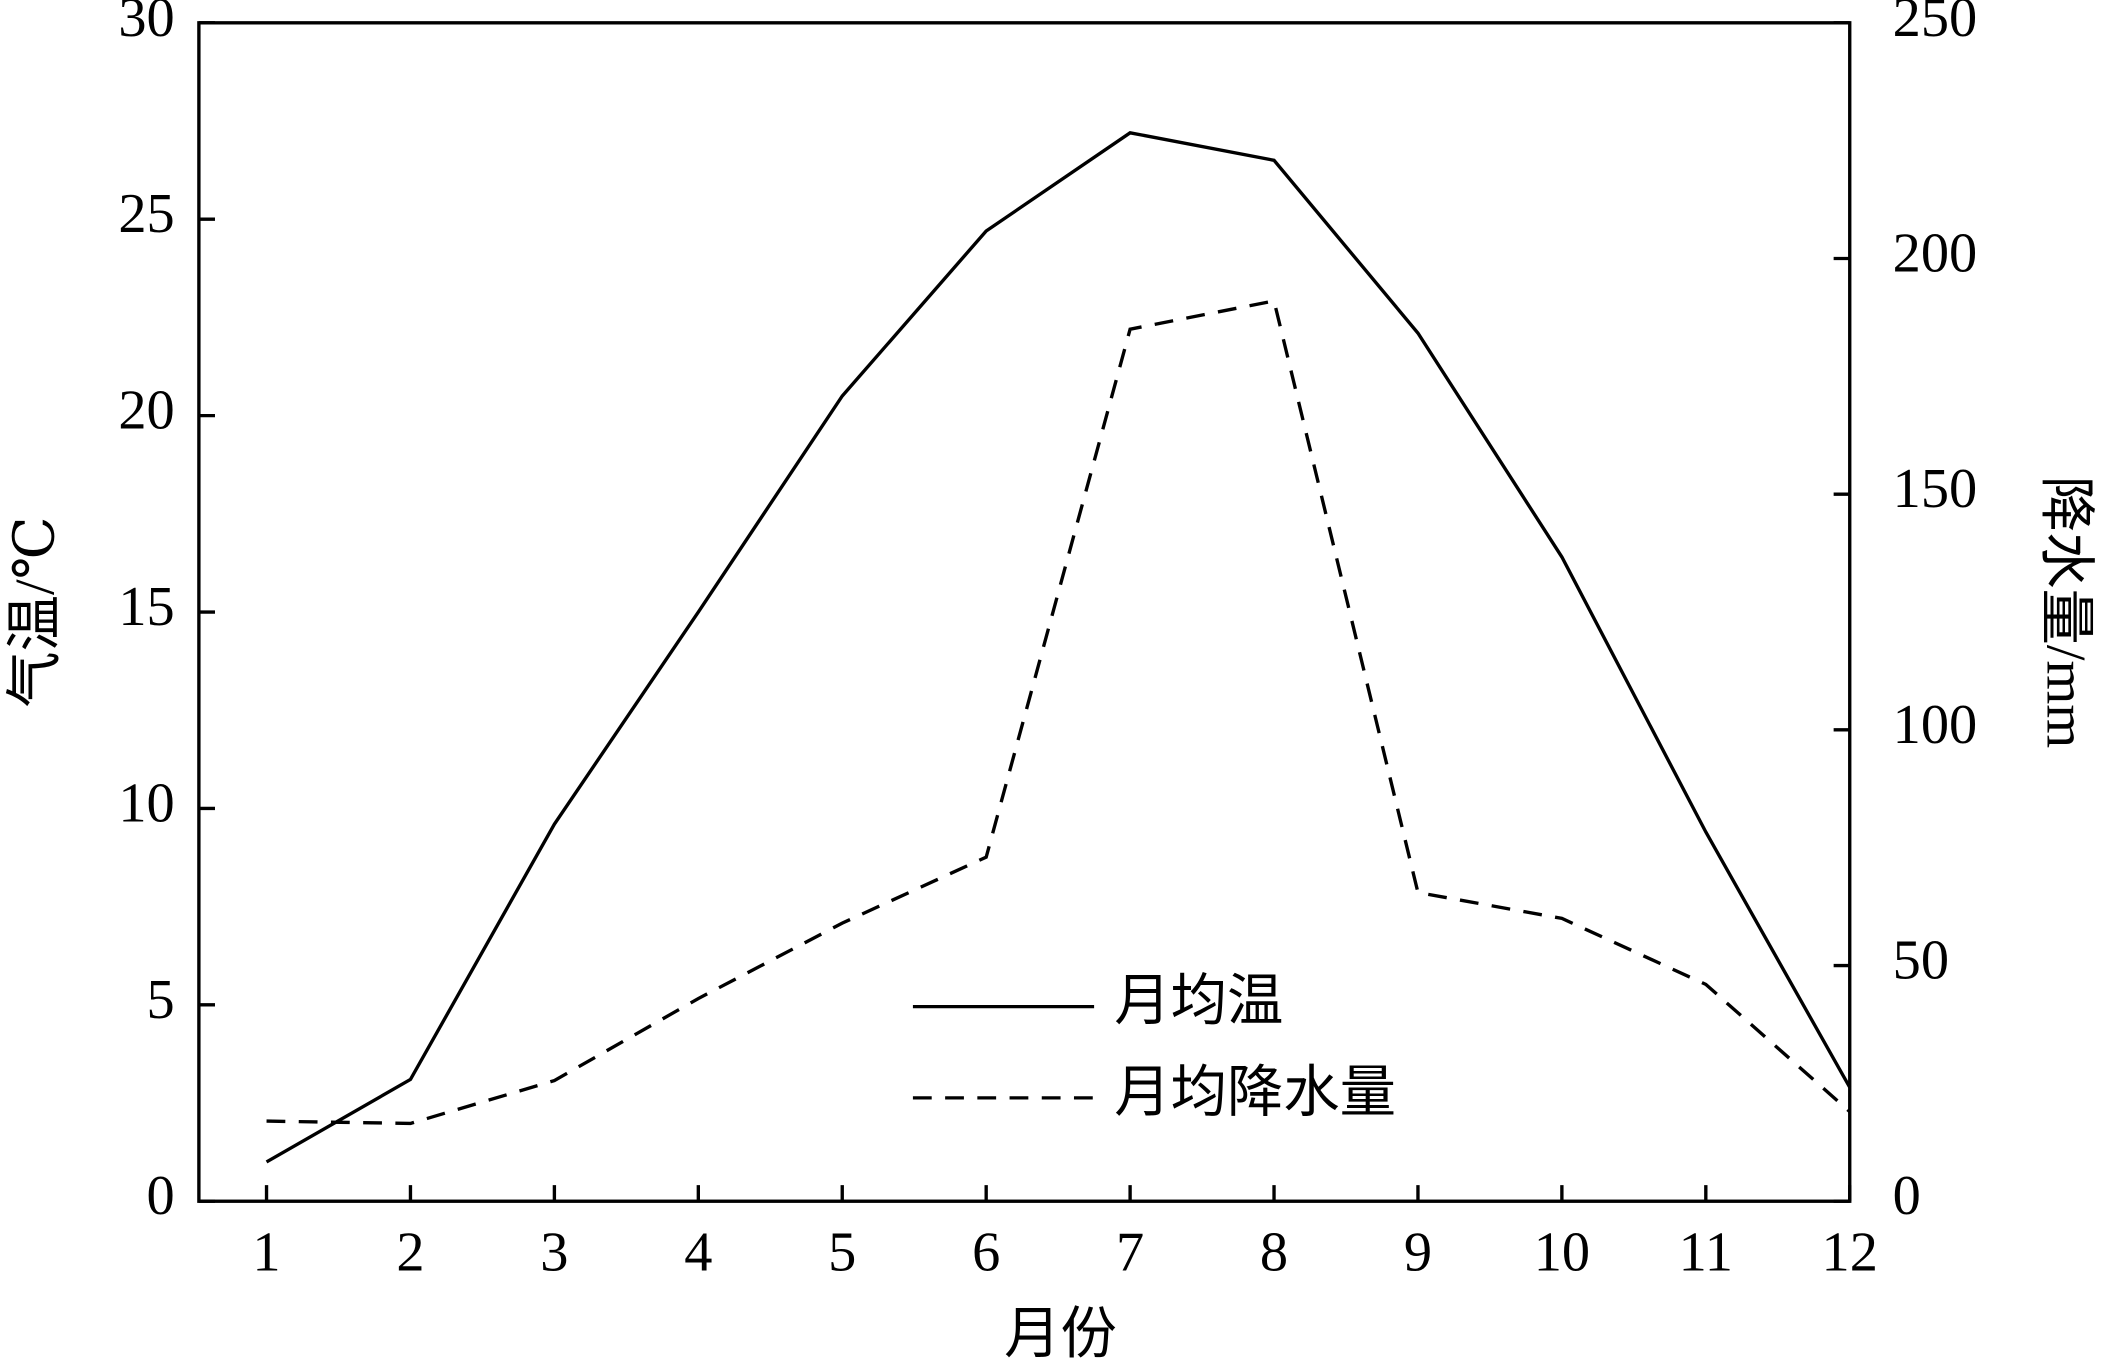  I want to click on y-tick-label: 5, so click(161, 1000).